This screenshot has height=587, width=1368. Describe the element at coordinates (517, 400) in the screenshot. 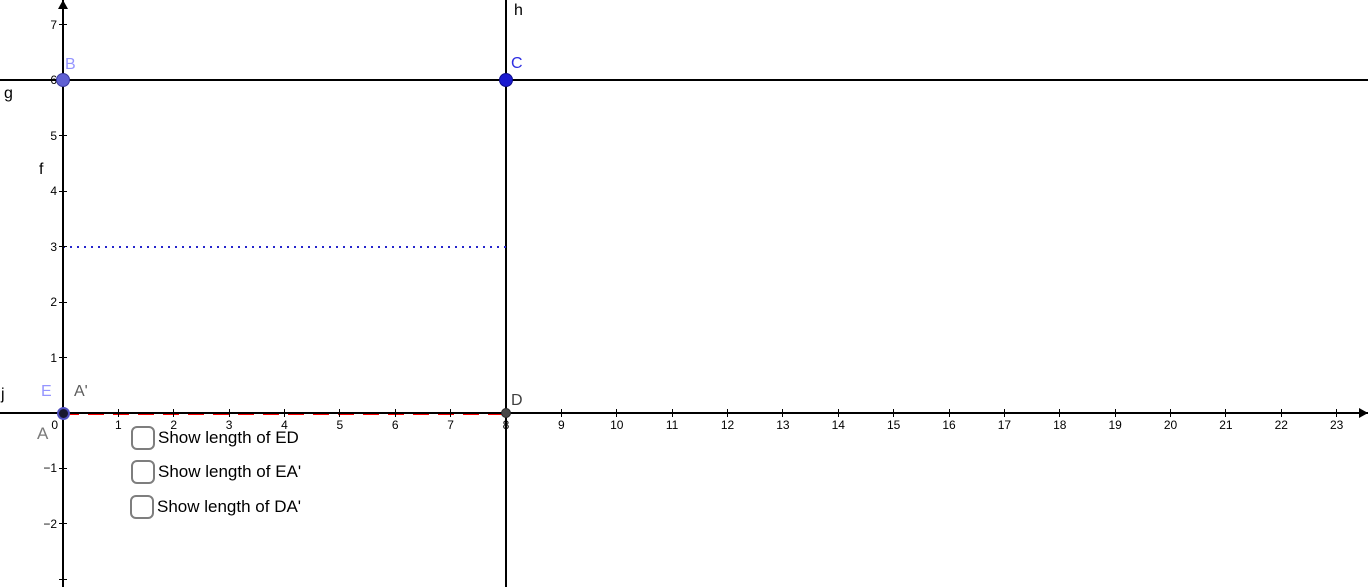

I see `point-label-D: D` at that location.